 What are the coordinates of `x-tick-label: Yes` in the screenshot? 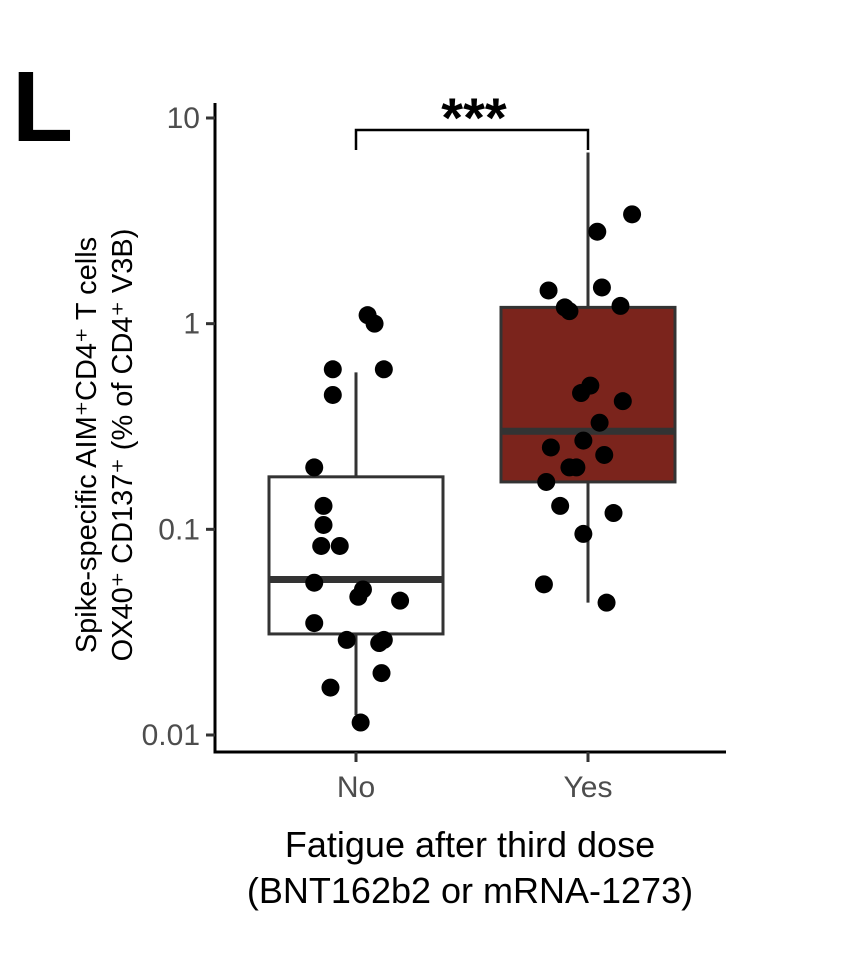 It's located at (588, 787).